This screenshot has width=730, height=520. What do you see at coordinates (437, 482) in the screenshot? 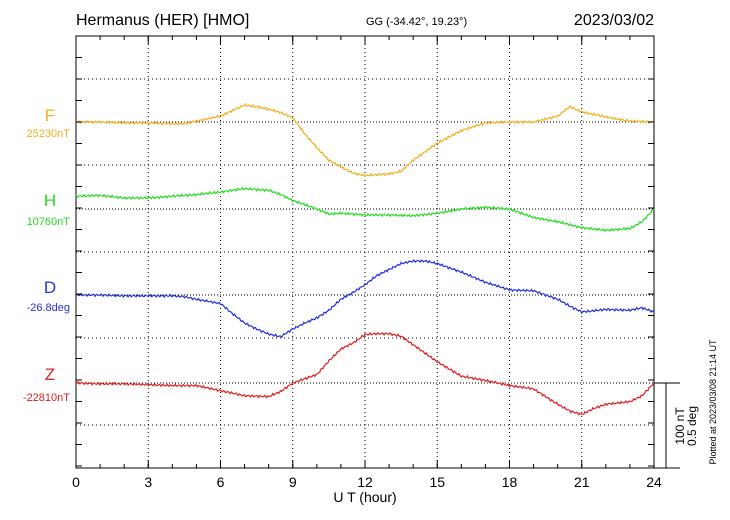
I see `x-tick-label: 15` at bounding box center [437, 482].